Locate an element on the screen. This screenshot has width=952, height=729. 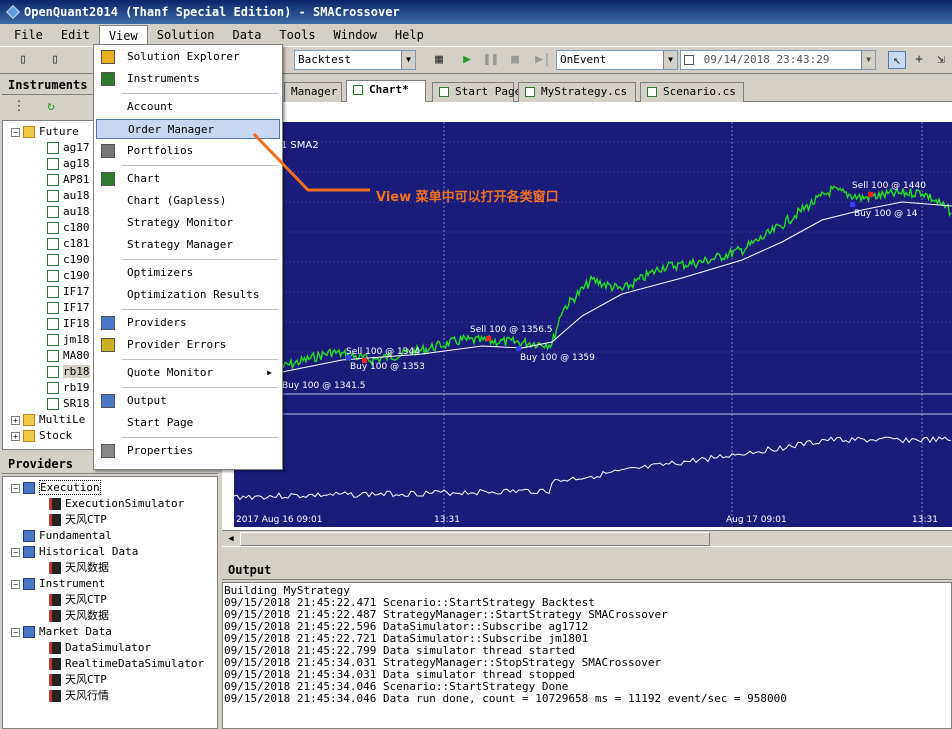
menu-item-provider-errors: Provider Errors is located at coordinates (188, 345).